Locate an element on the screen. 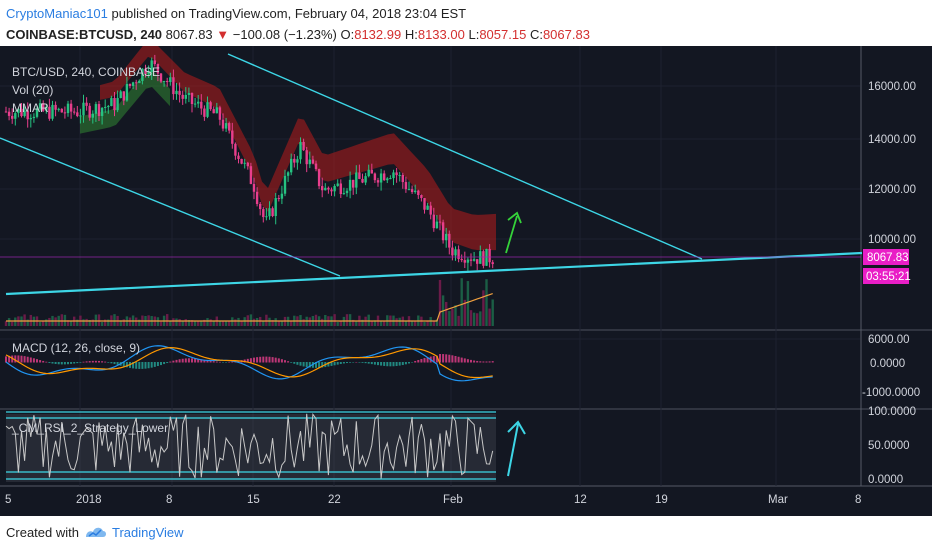  channel-trendline is located at coordinates (170, 207).